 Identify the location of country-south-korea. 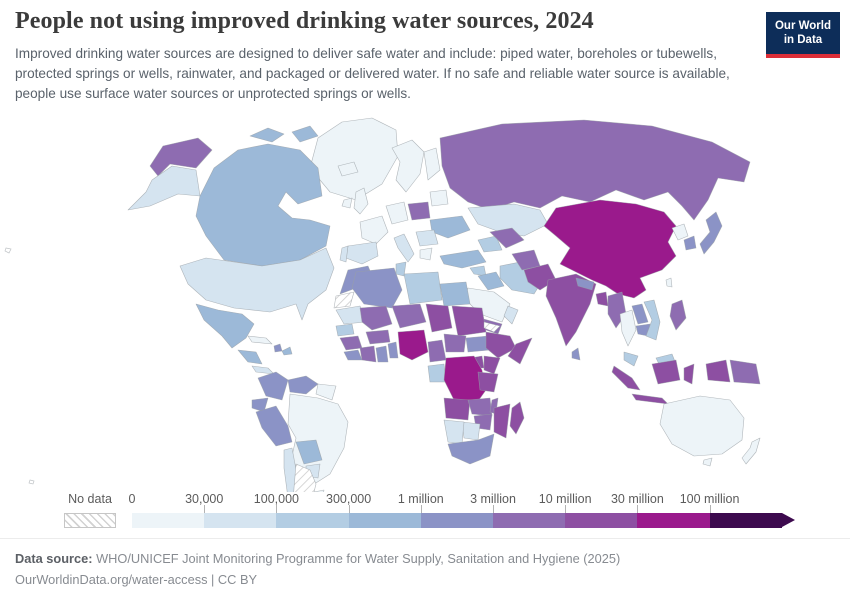
(690, 243).